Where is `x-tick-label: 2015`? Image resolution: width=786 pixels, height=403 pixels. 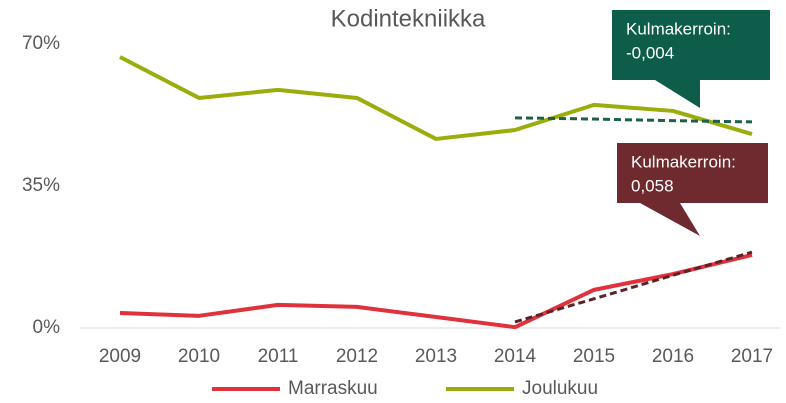 x-tick-label: 2015 is located at coordinates (594, 356).